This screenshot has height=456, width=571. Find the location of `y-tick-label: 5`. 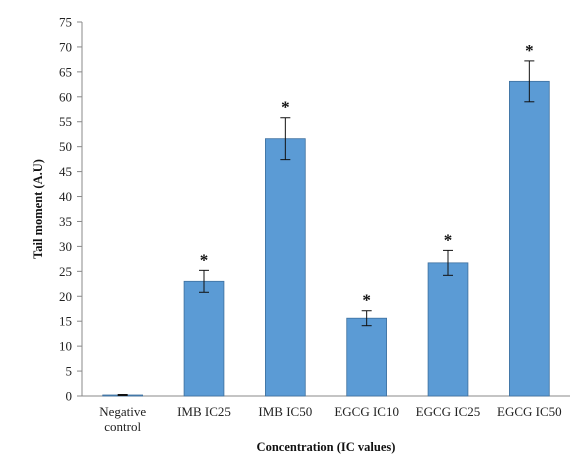

y-tick-label: 5 is located at coordinates (69, 371).